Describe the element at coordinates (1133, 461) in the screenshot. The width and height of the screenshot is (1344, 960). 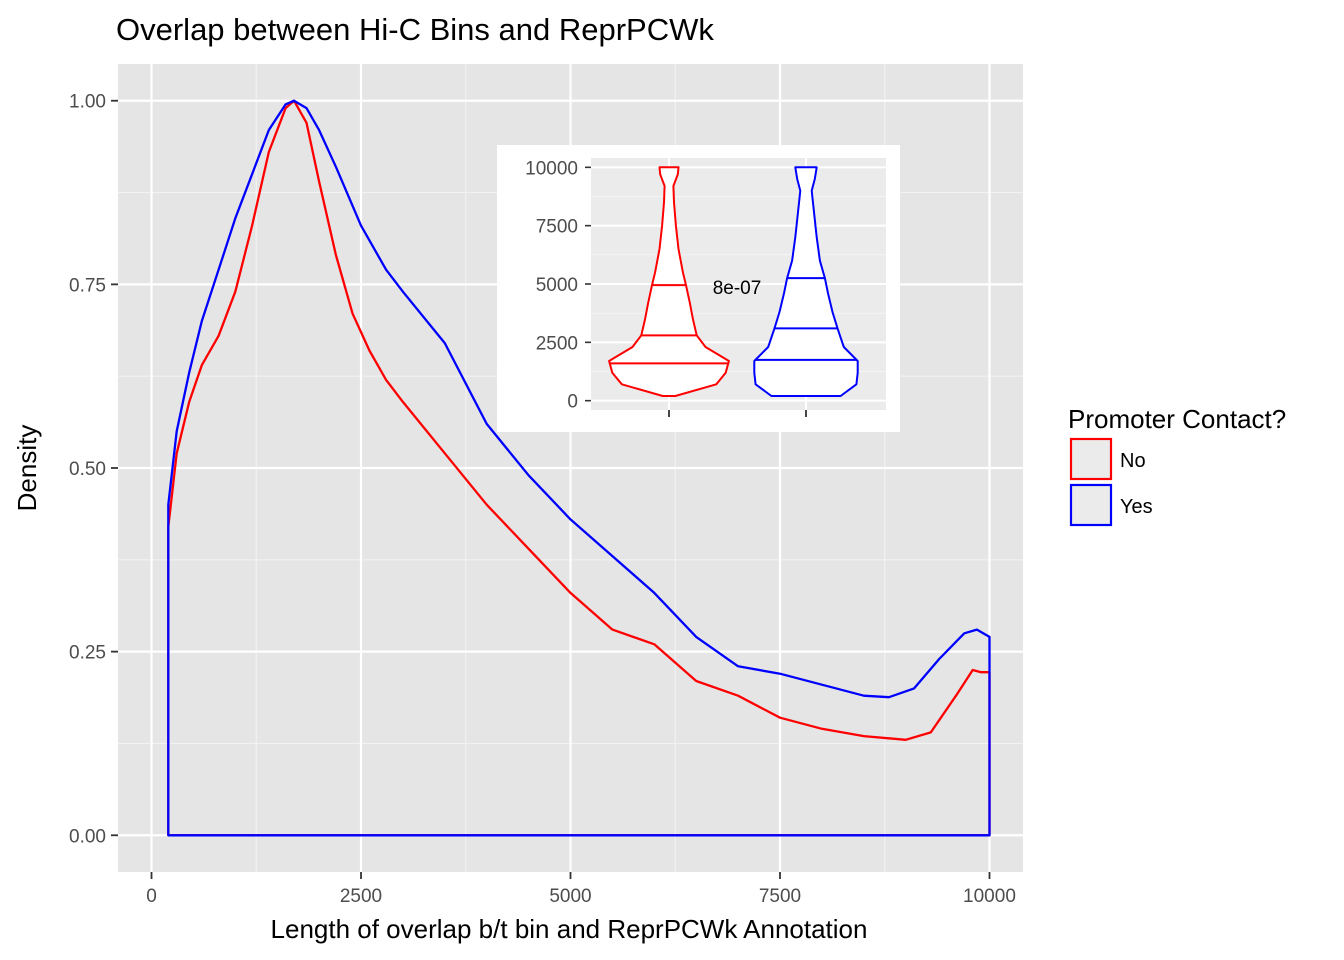
I see `legend-label-no: No` at that location.